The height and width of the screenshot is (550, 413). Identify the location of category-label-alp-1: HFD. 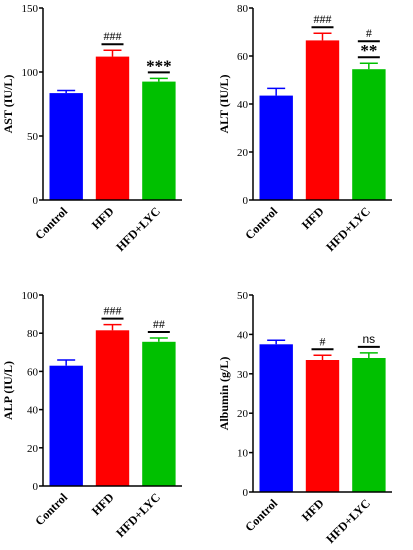
(103, 504).